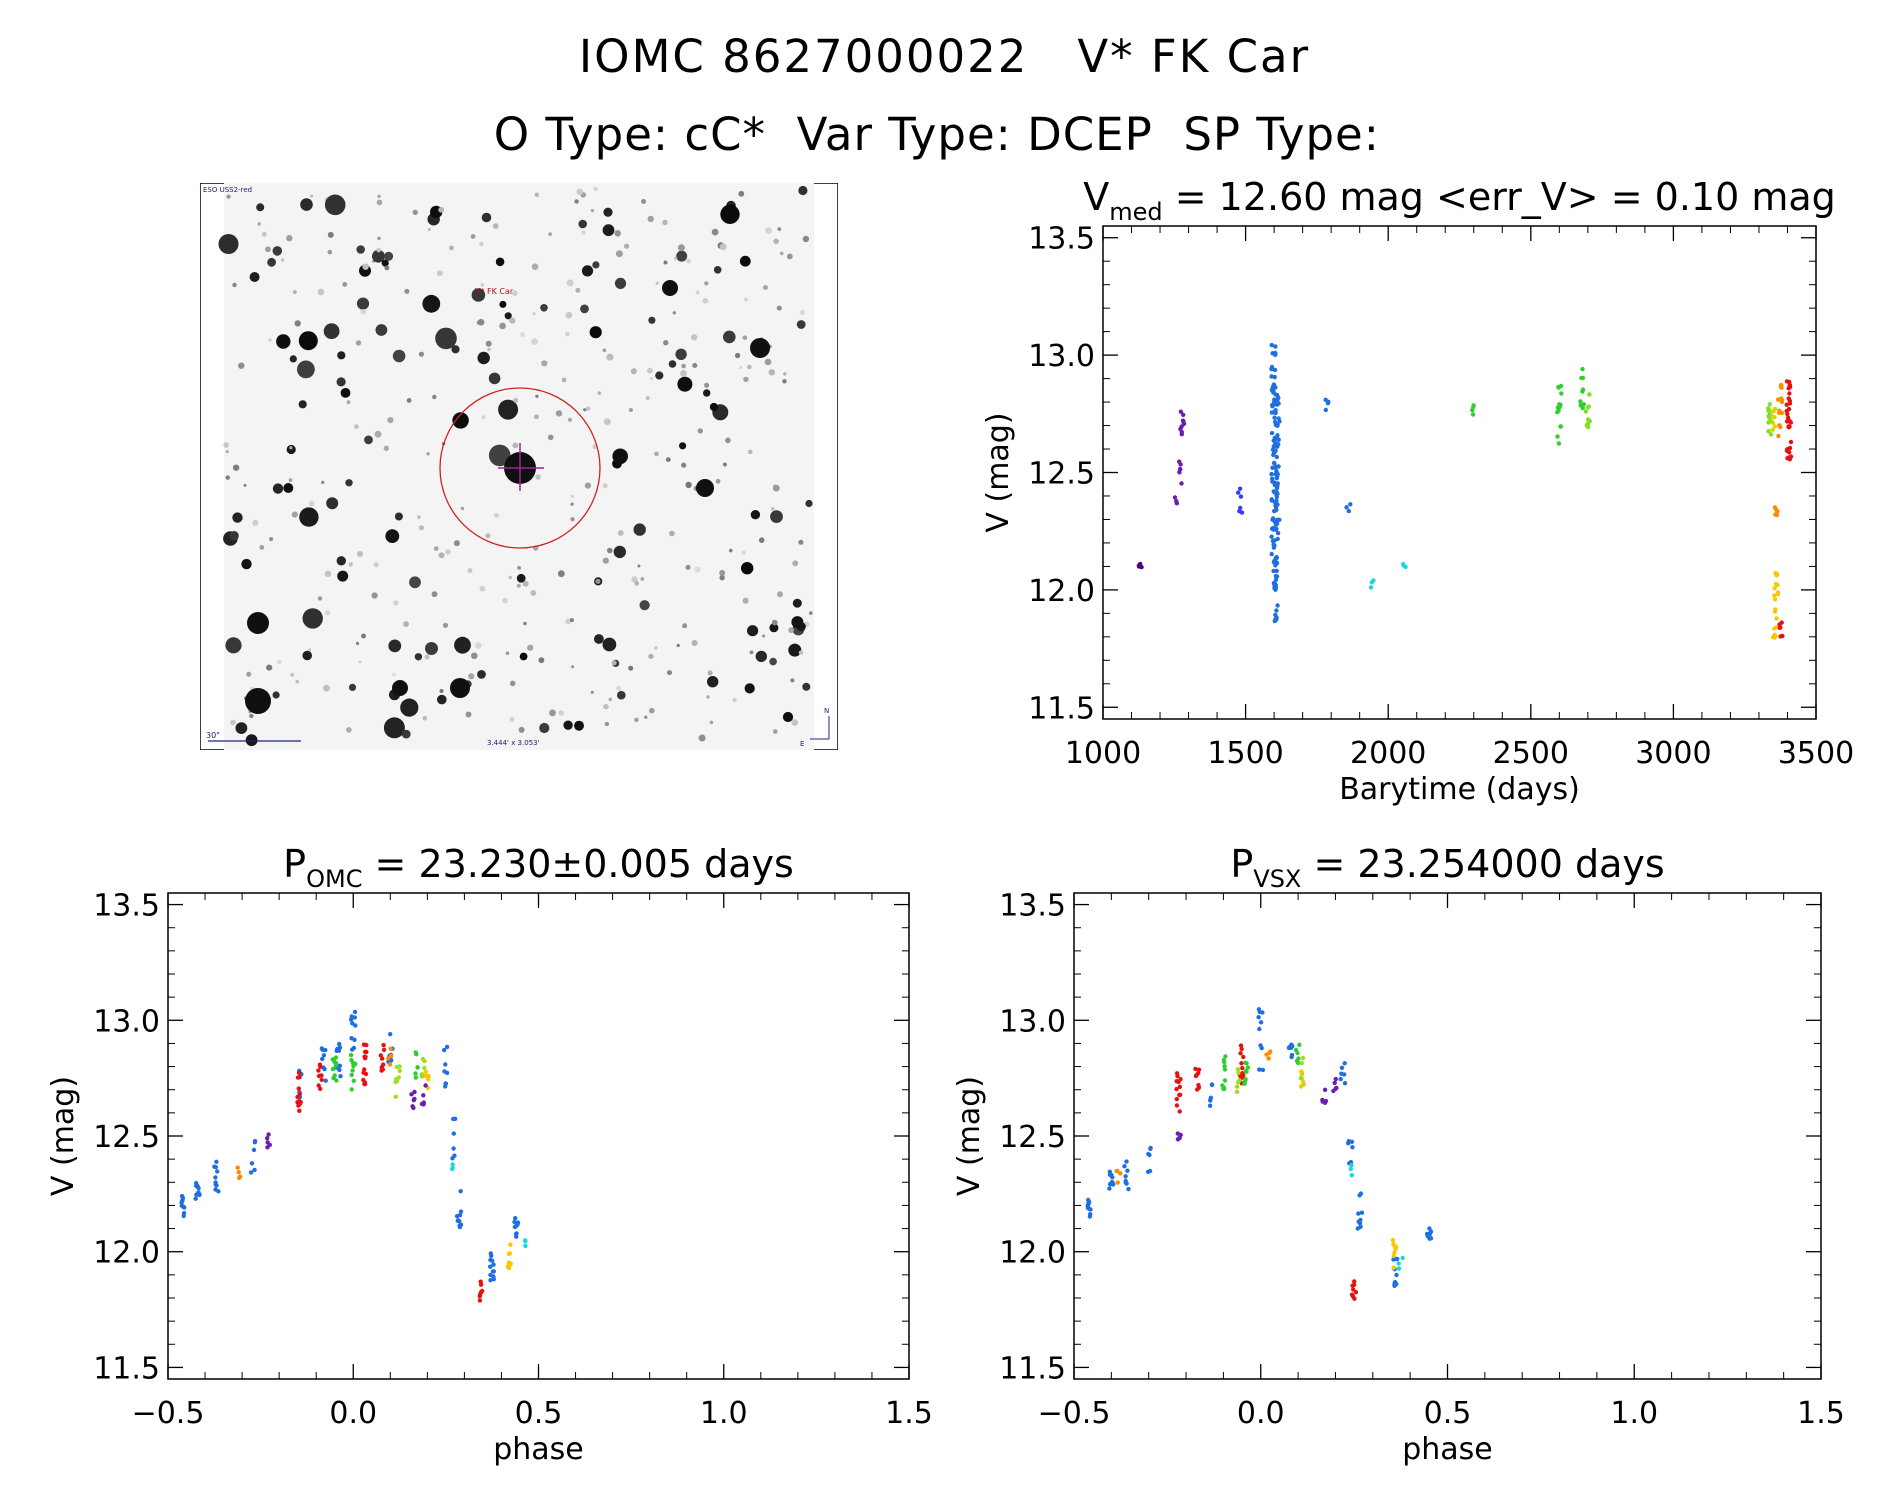 The width and height of the screenshot is (1889, 1494). Describe the element at coordinates (346, 1116) in the screenshot. I see `series-p-purple` at that location.